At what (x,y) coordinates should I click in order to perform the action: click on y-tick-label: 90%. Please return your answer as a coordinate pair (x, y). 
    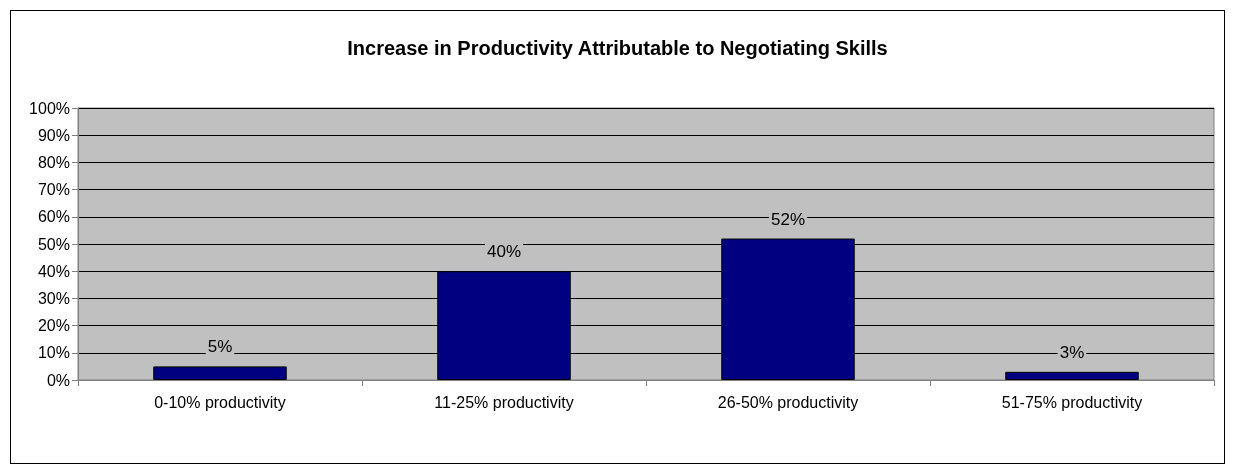
    Looking at the image, I should click on (53, 135).